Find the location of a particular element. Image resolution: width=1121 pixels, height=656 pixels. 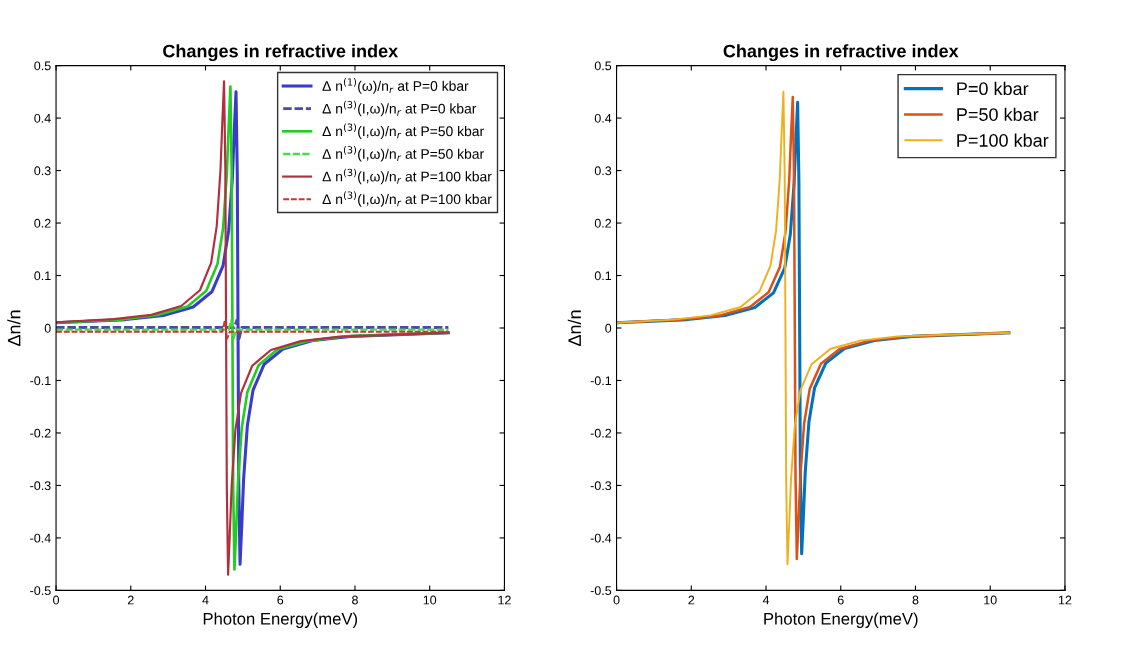

legend-label: P=50 kbar is located at coordinates (998, 114).